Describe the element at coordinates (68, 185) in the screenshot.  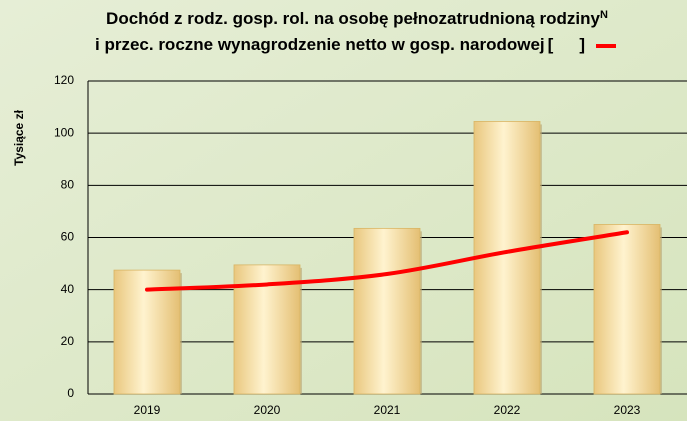
I see `y-tick-label: 80` at that location.